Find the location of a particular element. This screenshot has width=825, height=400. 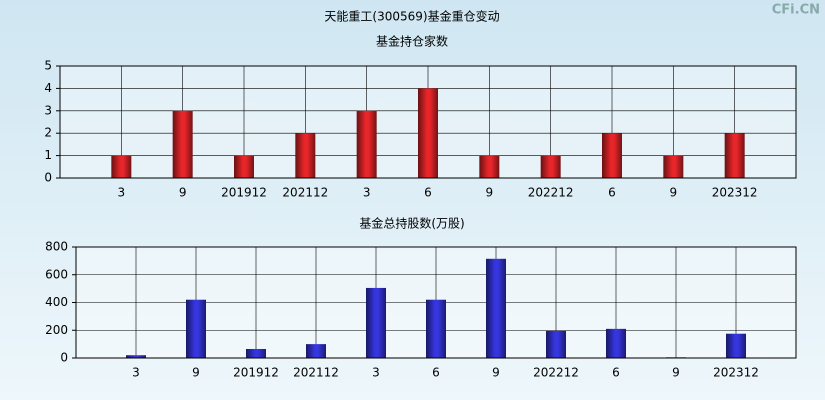

y-tick-label: 200 is located at coordinates (56, 330).